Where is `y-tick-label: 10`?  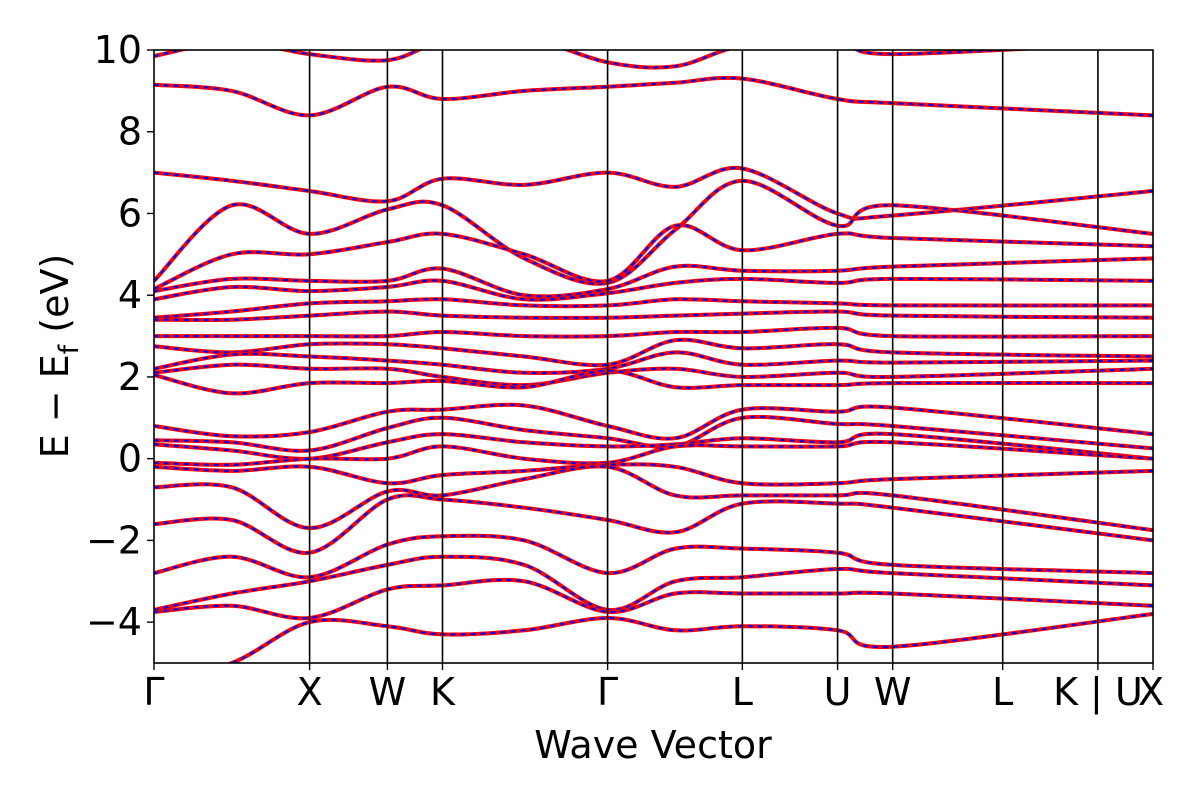
y-tick-label: 10 is located at coordinates (118, 50).